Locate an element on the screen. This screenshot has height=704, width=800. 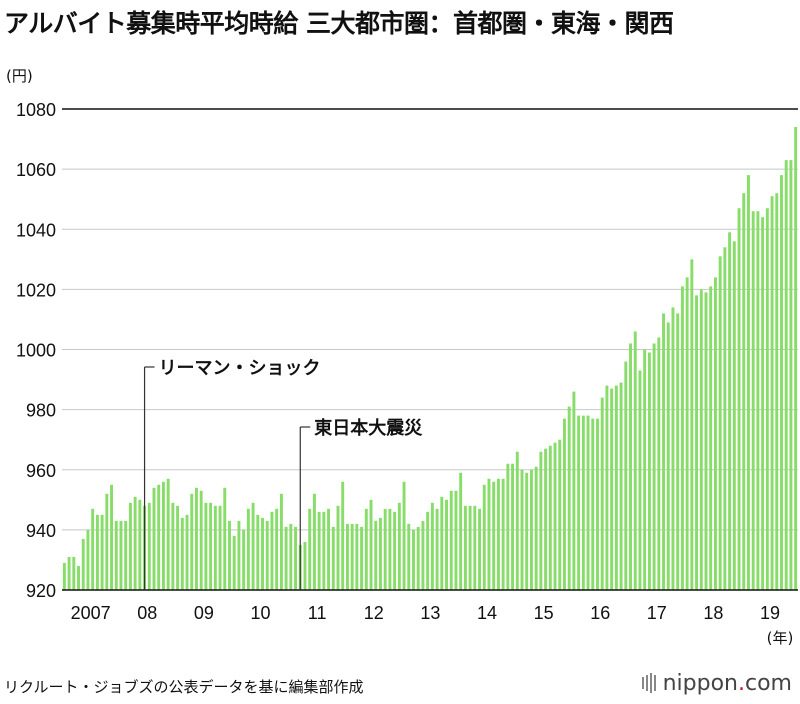
annotation-label: 東日本大震災 is located at coordinates (368, 428).